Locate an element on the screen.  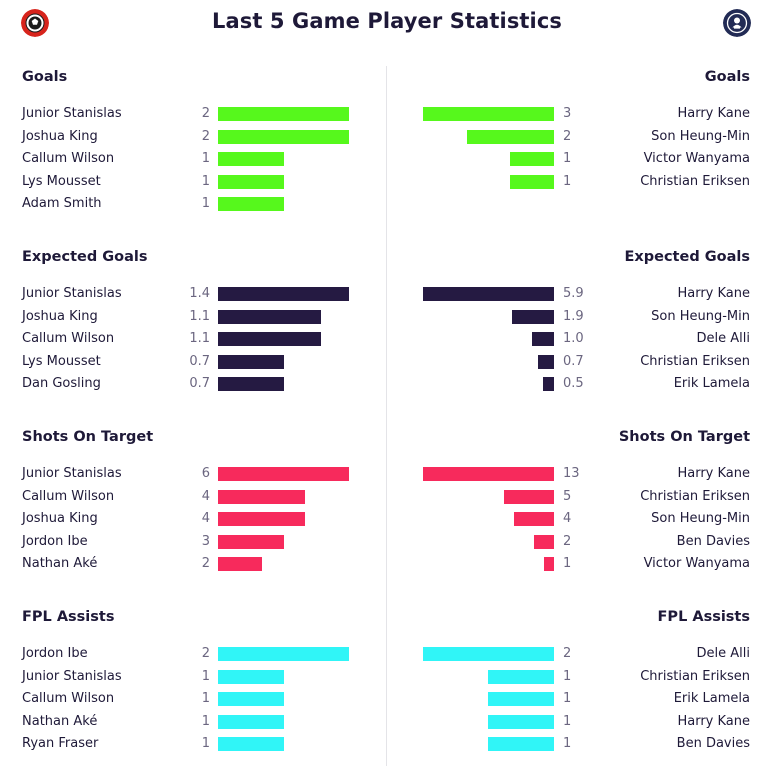
stat-row: Junior Stanislas 1.4 is located at coordinates (193, 295).